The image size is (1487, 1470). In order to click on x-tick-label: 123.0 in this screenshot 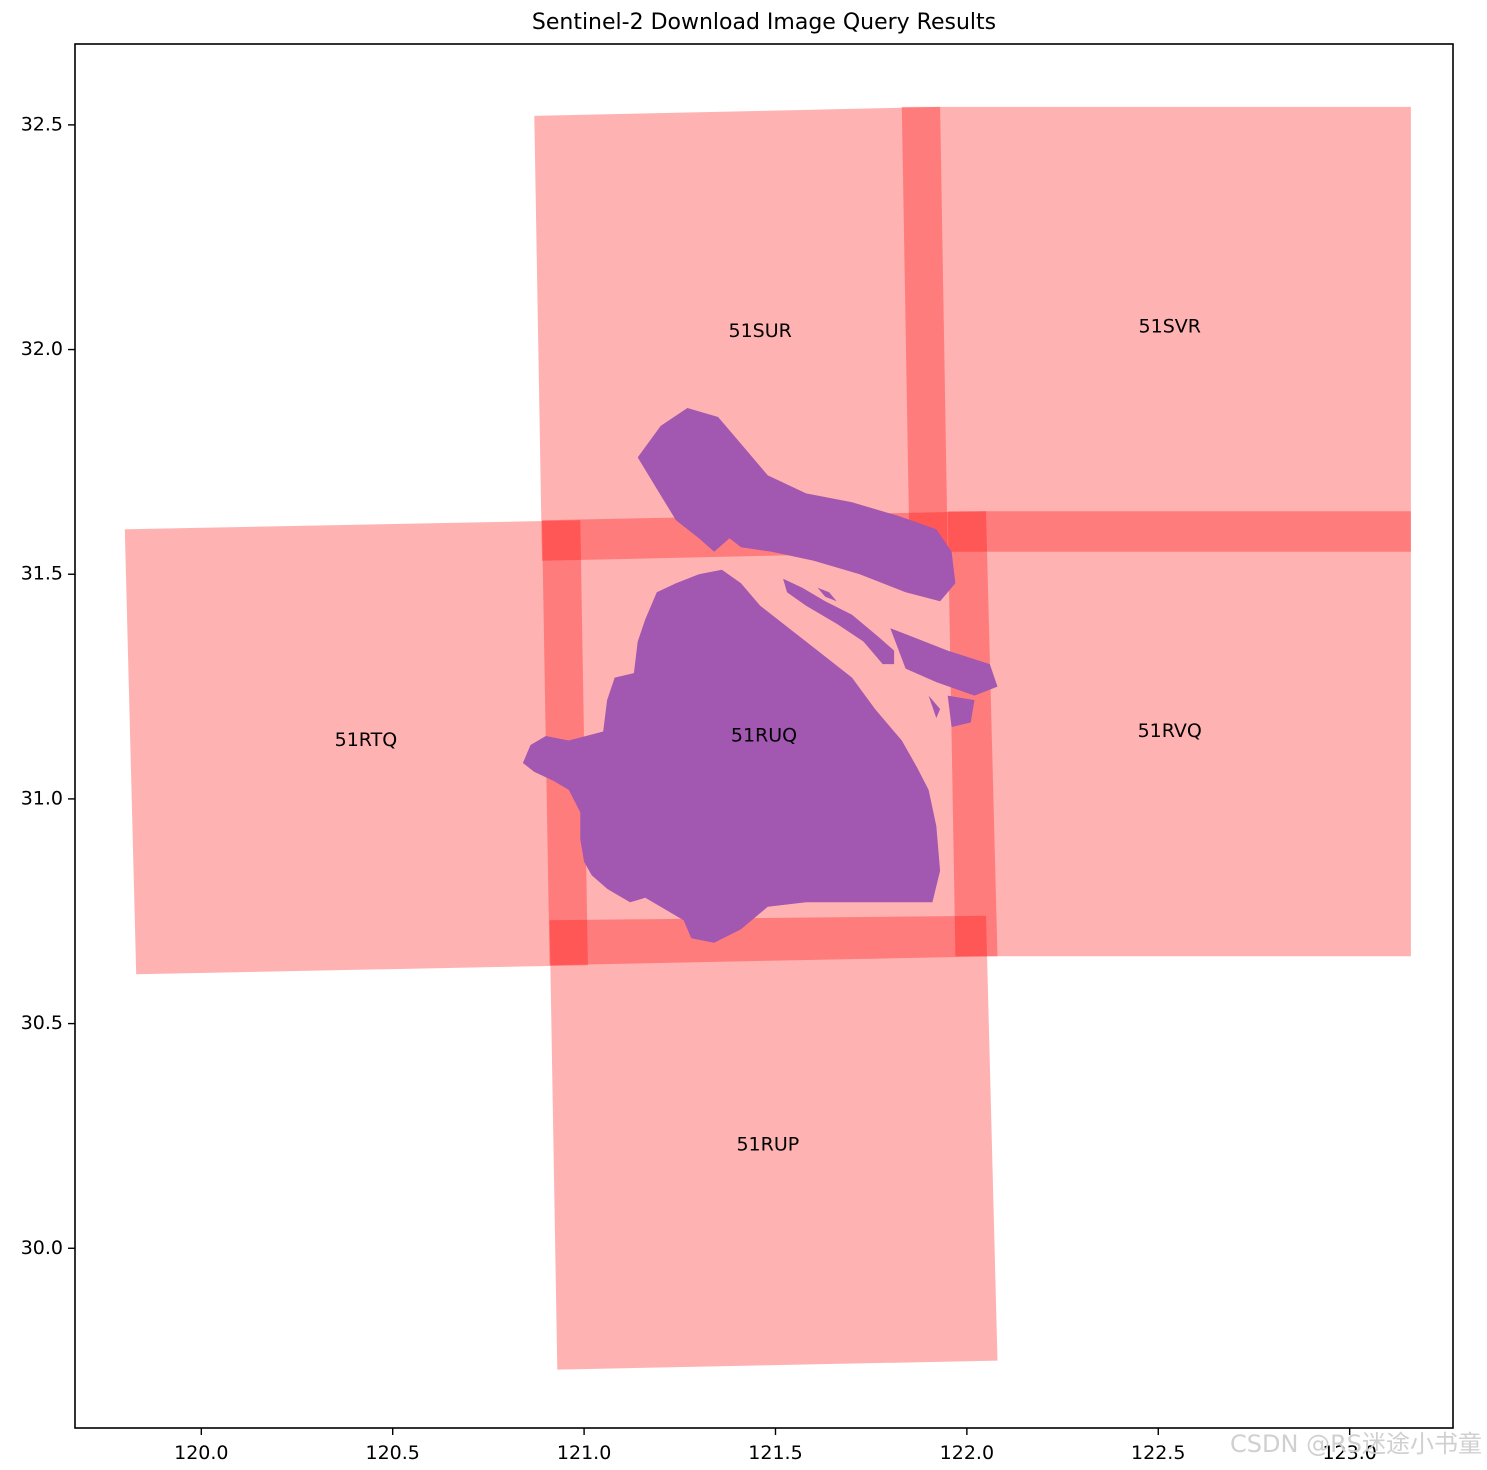, I will do `click(1349, 1453)`.